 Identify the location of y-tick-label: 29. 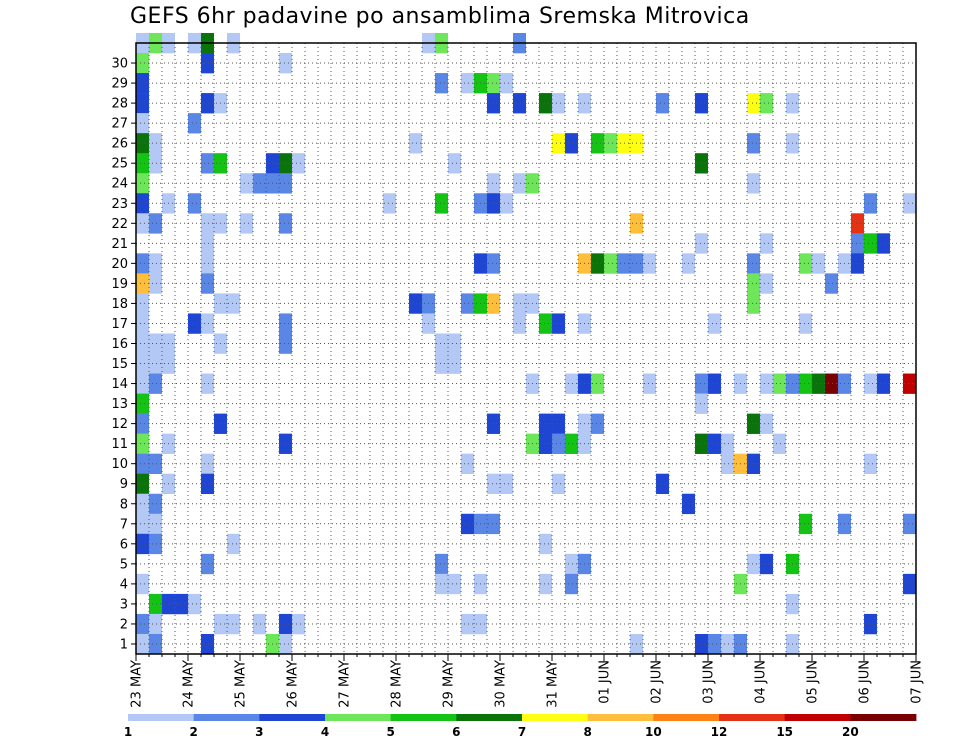
(119, 84).